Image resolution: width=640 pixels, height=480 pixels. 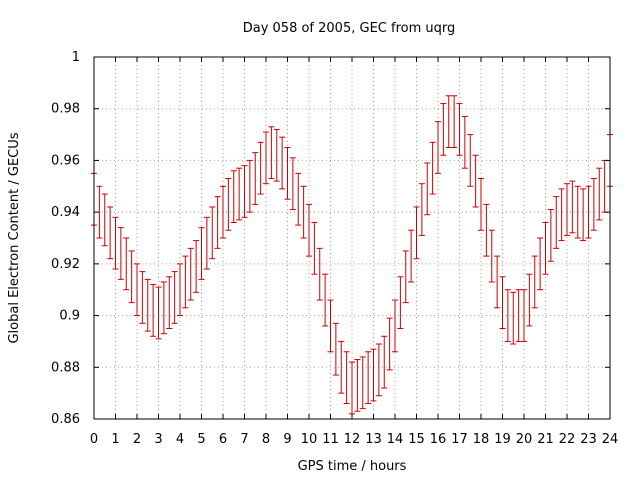 I want to click on y-tick-label: 0.92, so click(x=65, y=264).